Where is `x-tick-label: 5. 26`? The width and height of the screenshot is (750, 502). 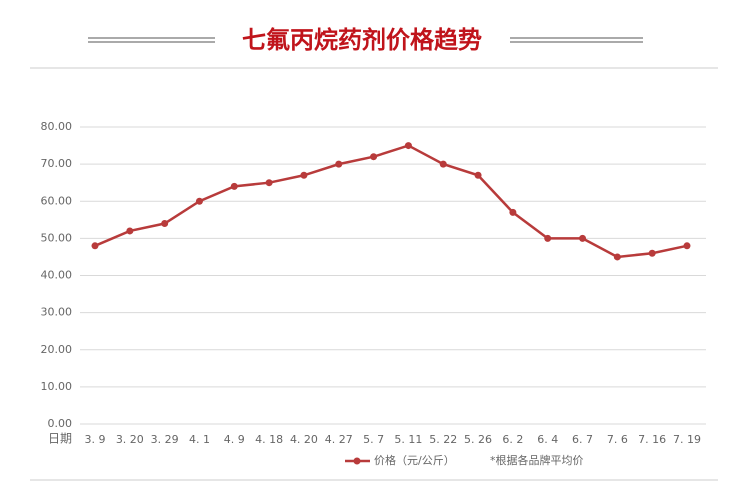
x-tick-label: 5. 26 is located at coordinates (478, 439).